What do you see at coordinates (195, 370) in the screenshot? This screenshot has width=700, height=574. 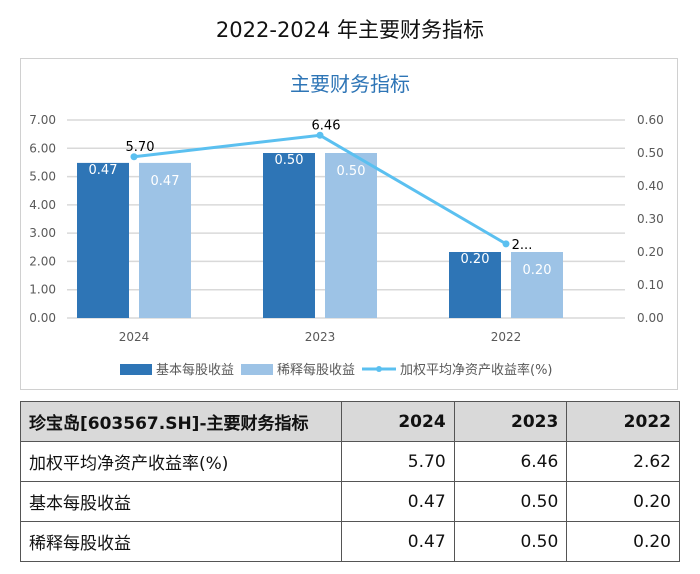 I see `legend-label: 基本每股收益` at bounding box center [195, 370].